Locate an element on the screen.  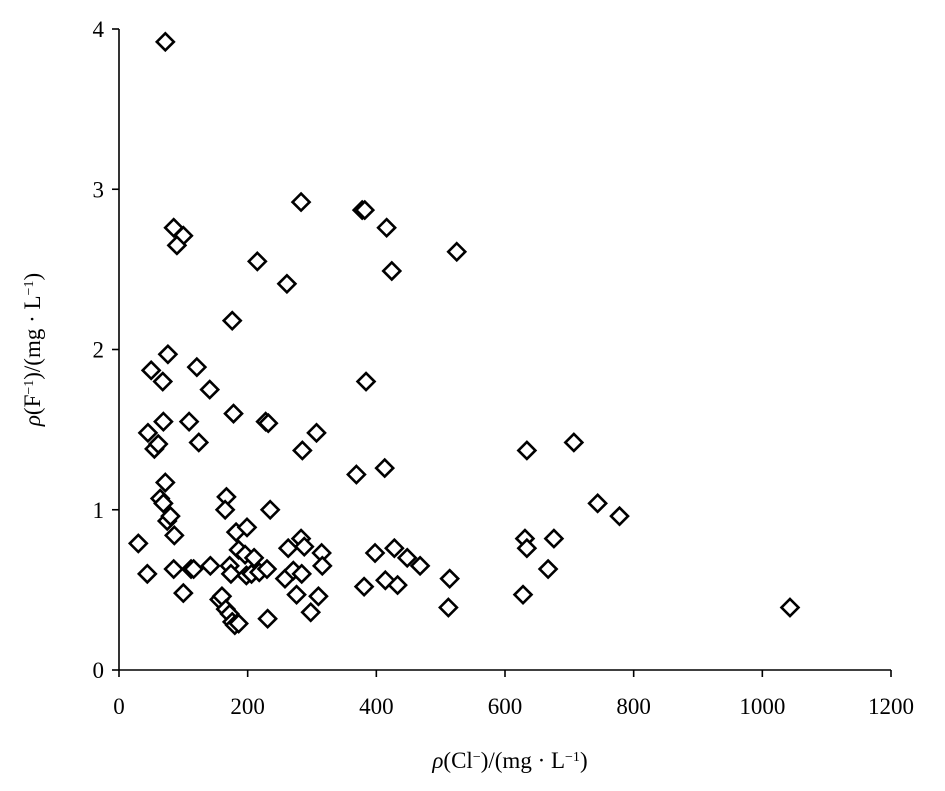
y-label-unit-superscript: −1 is located at coordinates (29, 288).